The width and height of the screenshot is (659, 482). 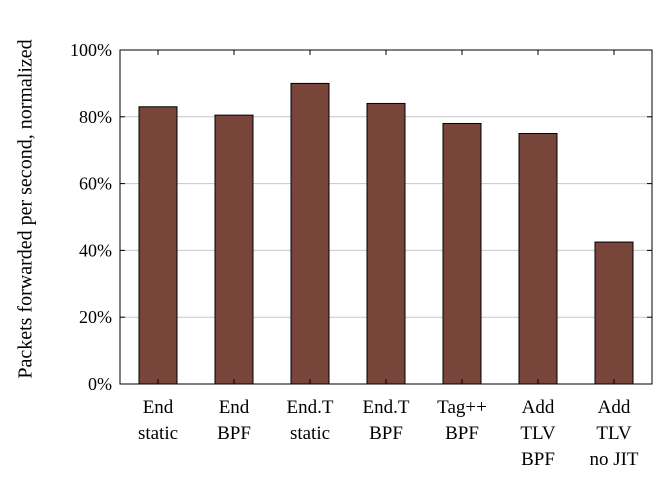 I want to click on y-tick-label: 0%, so click(x=100, y=384).